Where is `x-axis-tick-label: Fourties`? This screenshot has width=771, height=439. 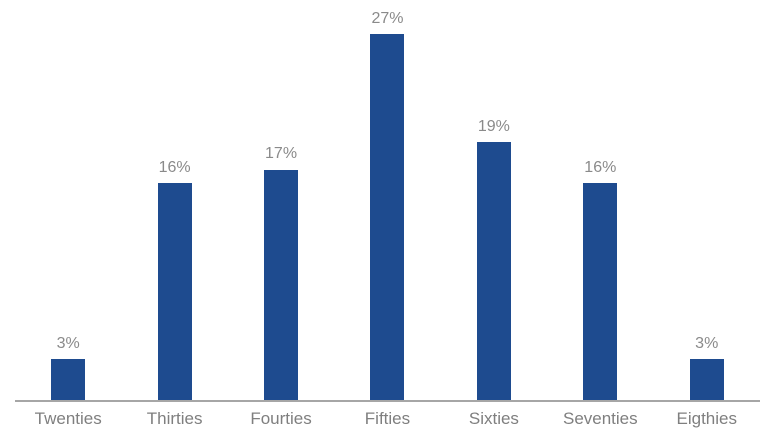
x-axis-tick-label: Fourties is located at coordinates (281, 418).